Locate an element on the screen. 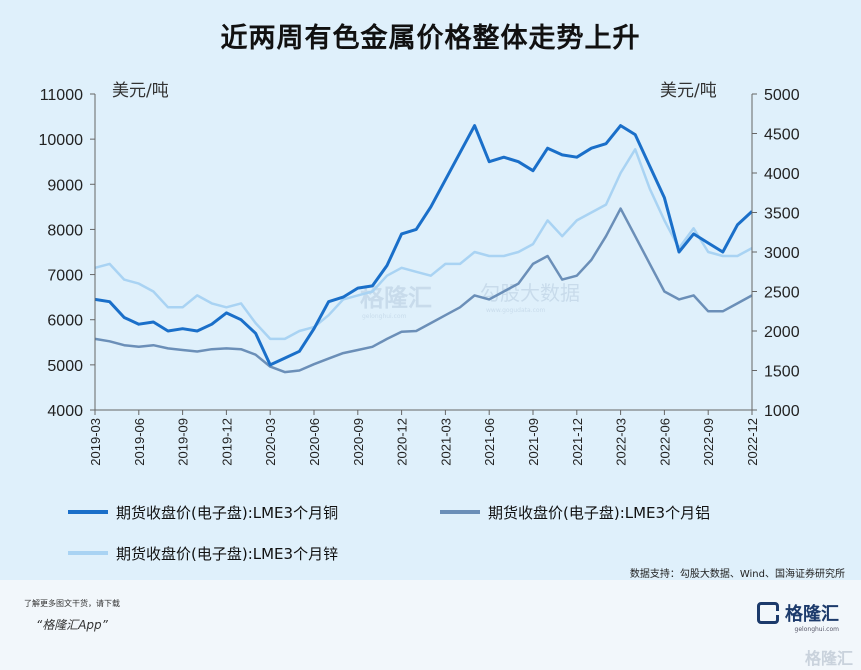 The height and width of the screenshot is (670, 861). x-tick-label: 2022-12 is located at coordinates (752, 442).